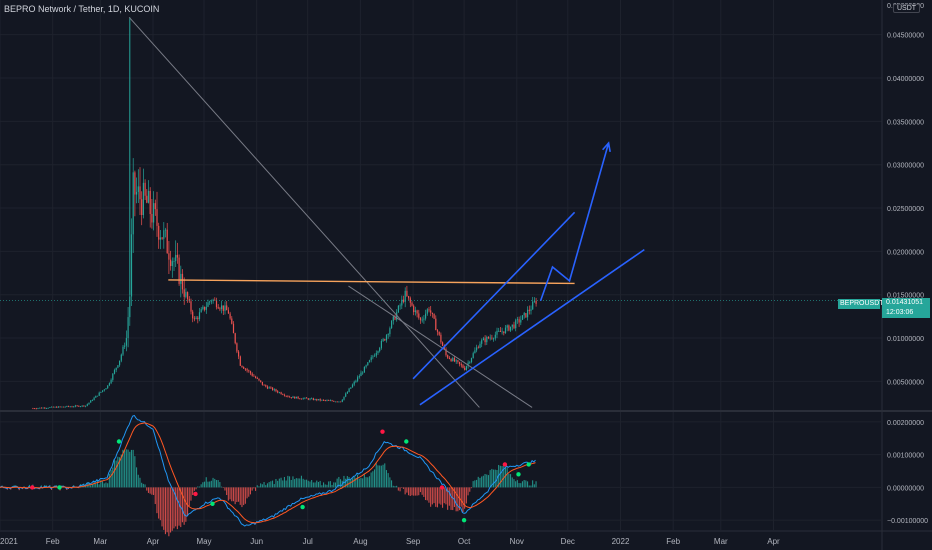  I want to click on channel-lower-line, so click(532, 327).